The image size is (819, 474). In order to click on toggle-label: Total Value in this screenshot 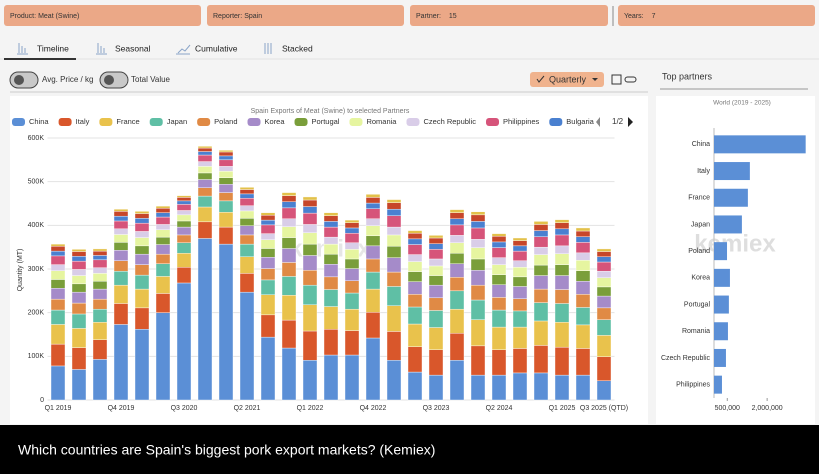, I will do `click(151, 79)`.